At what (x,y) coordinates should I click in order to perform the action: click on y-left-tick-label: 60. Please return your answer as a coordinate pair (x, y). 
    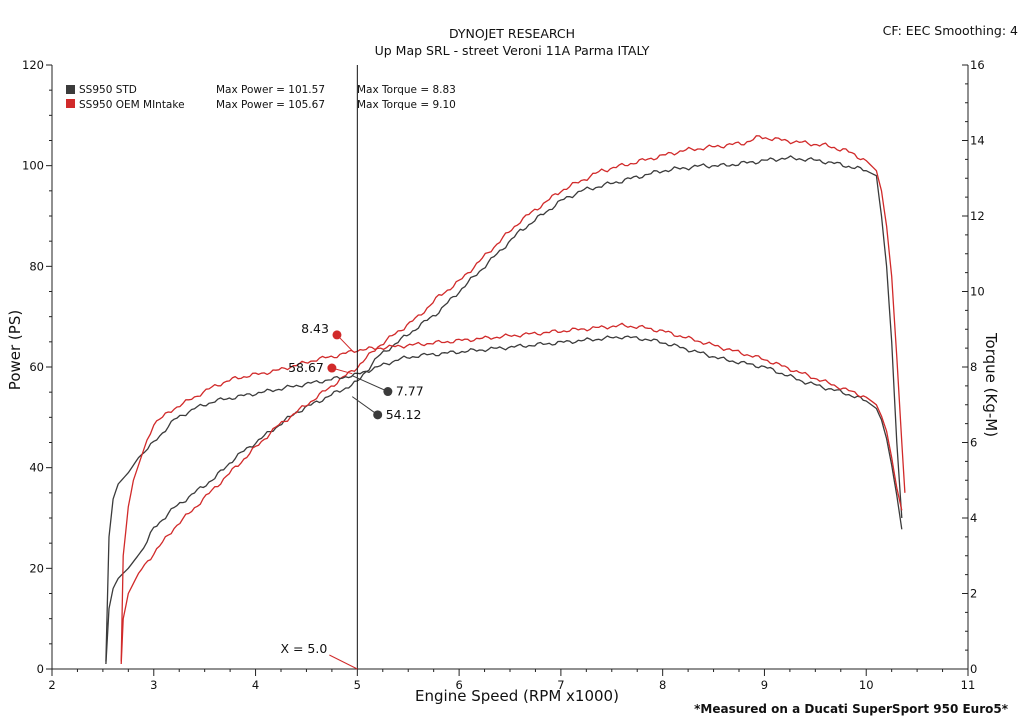
    Looking at the image, I should click on (36, 367).